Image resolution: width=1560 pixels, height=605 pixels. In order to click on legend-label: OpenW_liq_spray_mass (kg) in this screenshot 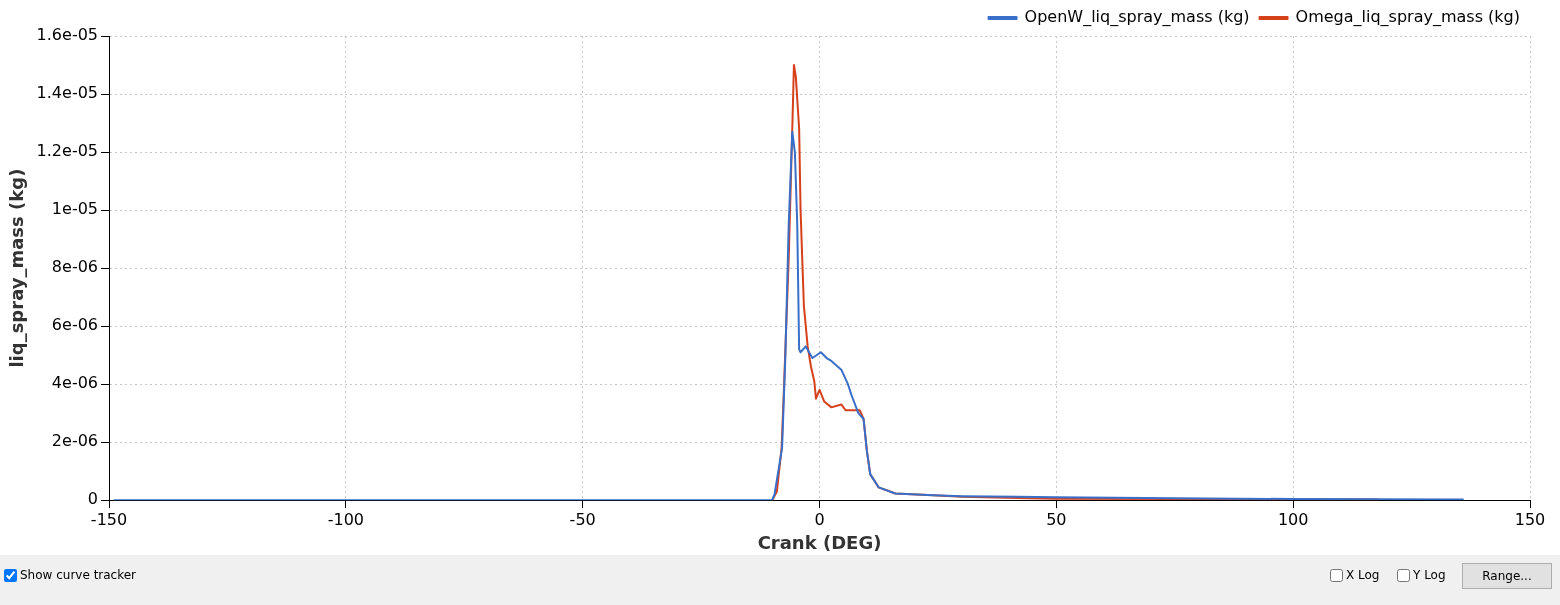, I will do `click(1137, 17)`.